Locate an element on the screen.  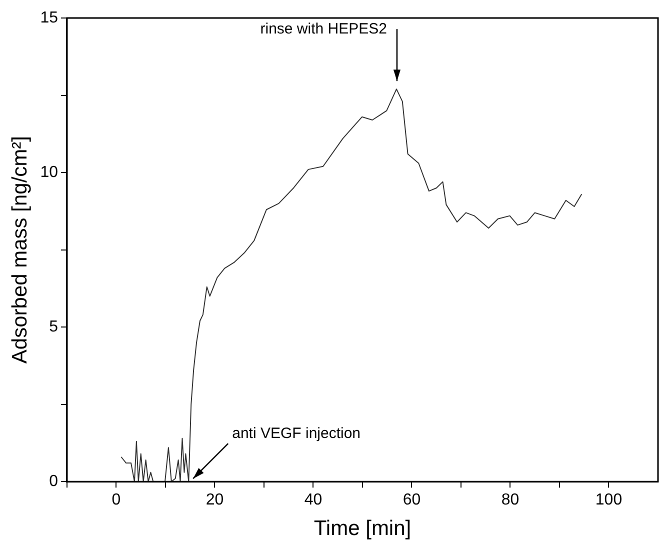
annotation: rinse with HEPES2 is located at coordinates (323, 29).